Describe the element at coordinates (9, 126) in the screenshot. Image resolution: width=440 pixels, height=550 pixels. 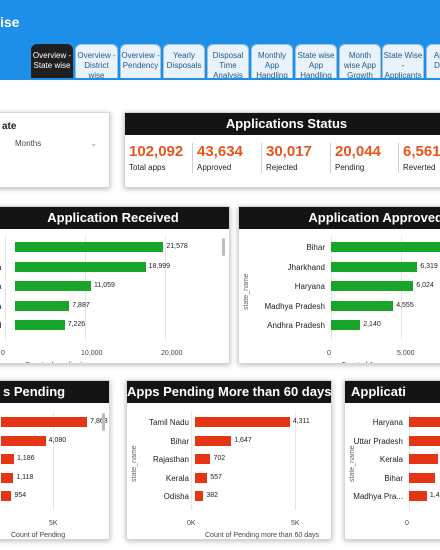
I see `date-filter-label: ate` at that location.